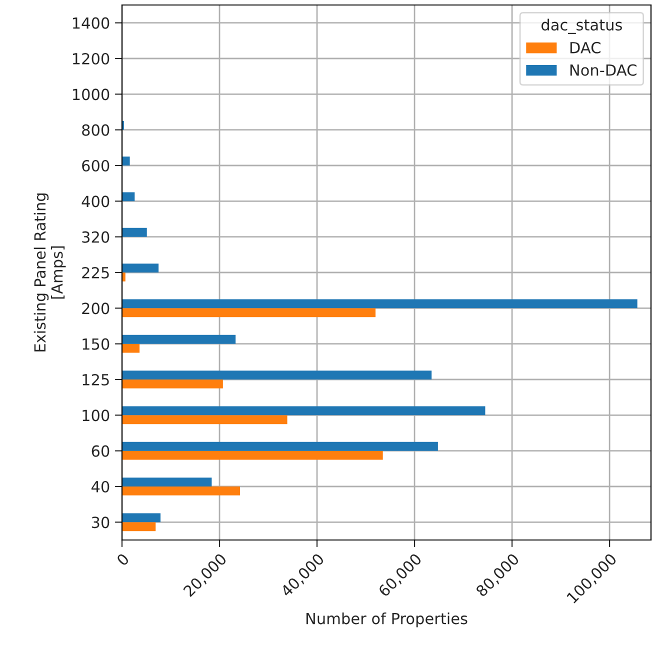  What do you see at coordinates (96, 308) in the screenshot?
I see `y-tick-label: 200` at bounding box center [96, 308].